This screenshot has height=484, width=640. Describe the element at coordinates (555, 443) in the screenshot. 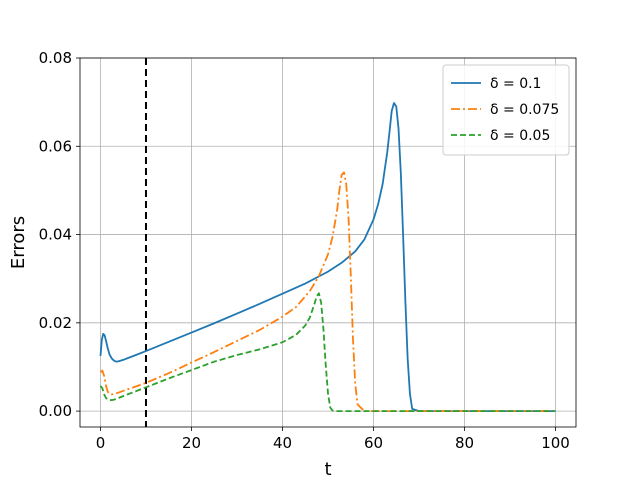

I see `x-tick-label: 100` at that location.